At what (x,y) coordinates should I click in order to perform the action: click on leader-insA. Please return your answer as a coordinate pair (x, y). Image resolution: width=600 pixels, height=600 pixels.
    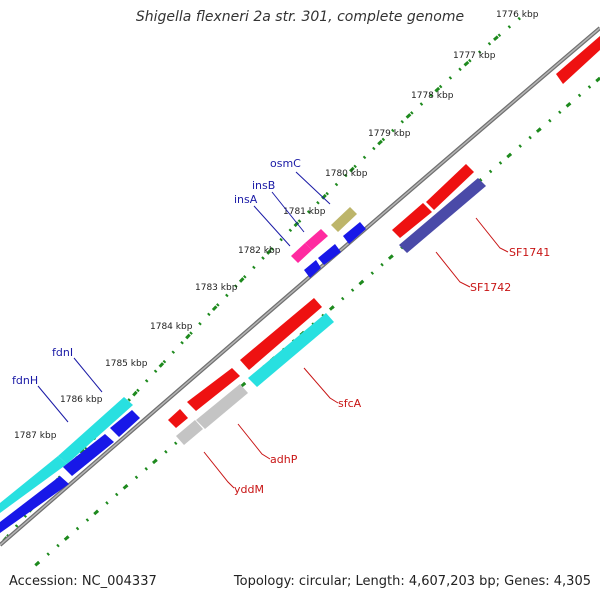
    Looking at the image, I should click on (272, 226).